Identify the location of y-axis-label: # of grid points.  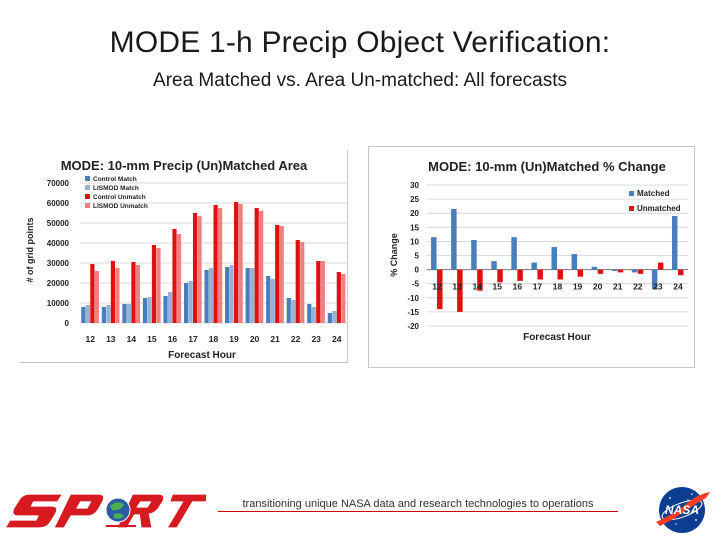
(30, 250).